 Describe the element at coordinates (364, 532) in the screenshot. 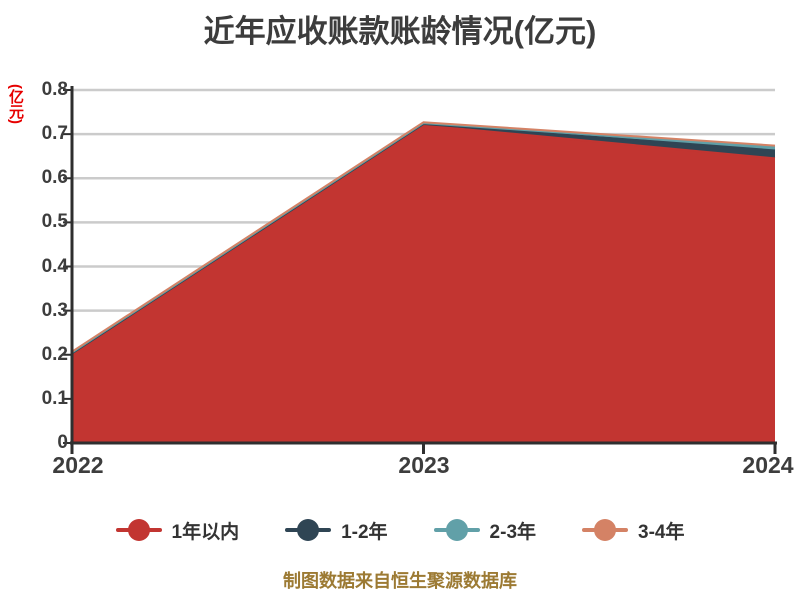

I see `legend-label: 1-2年` at that location.